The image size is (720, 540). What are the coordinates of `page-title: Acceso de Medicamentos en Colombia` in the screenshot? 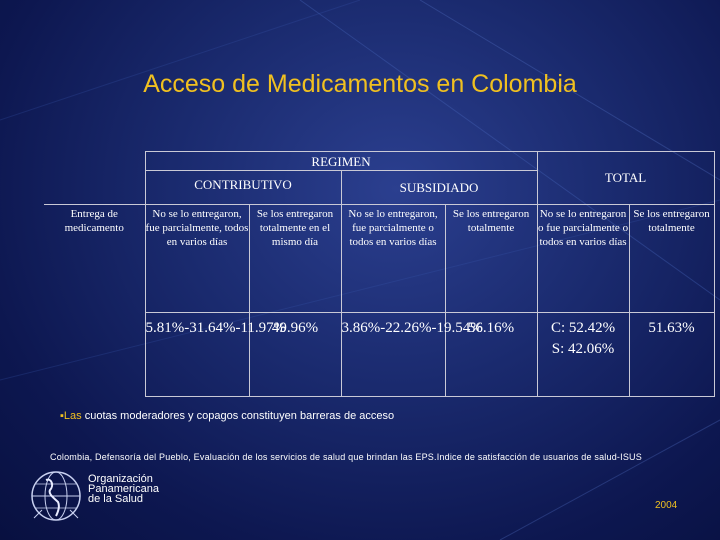 It's located at (360, 84).